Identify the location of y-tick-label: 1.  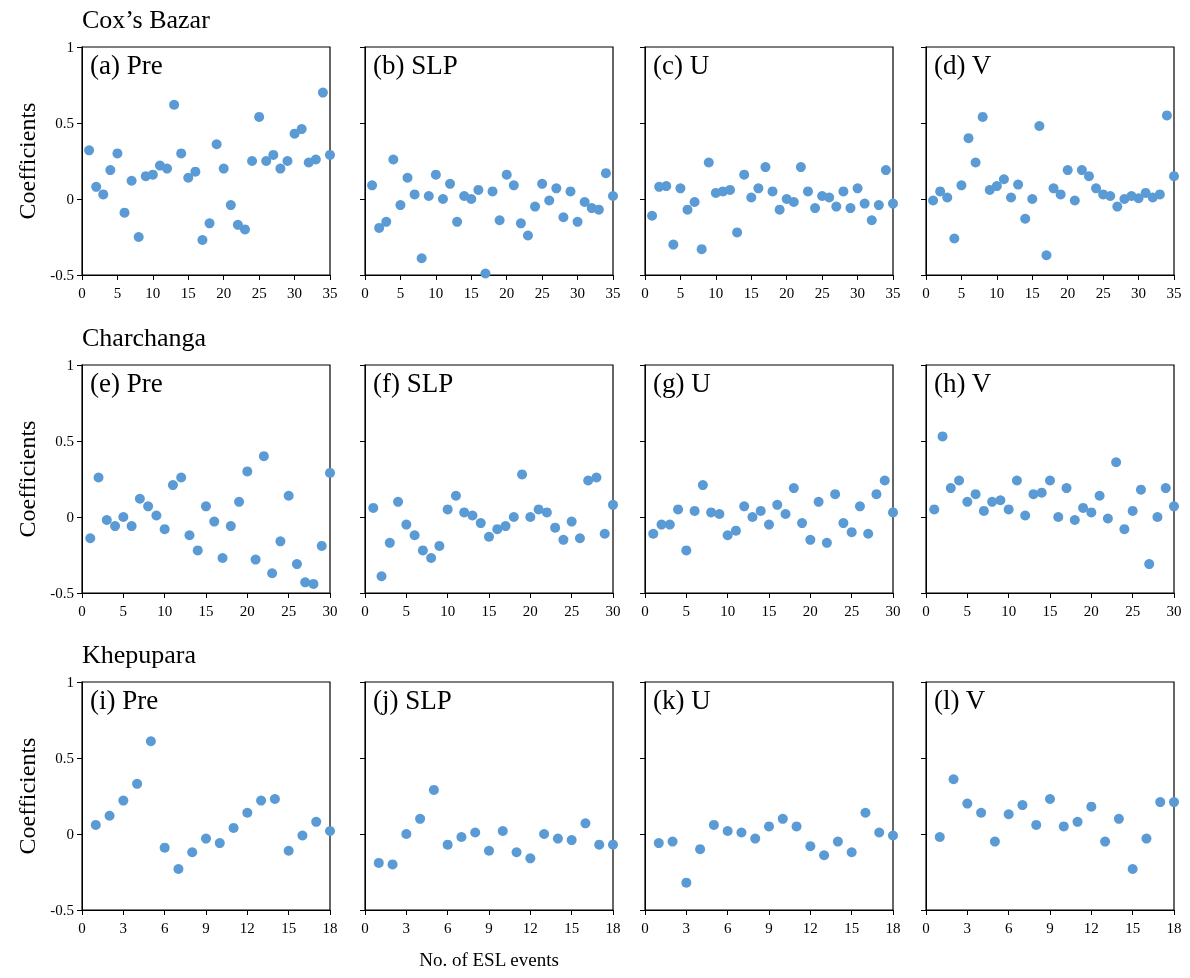
(70, 365).